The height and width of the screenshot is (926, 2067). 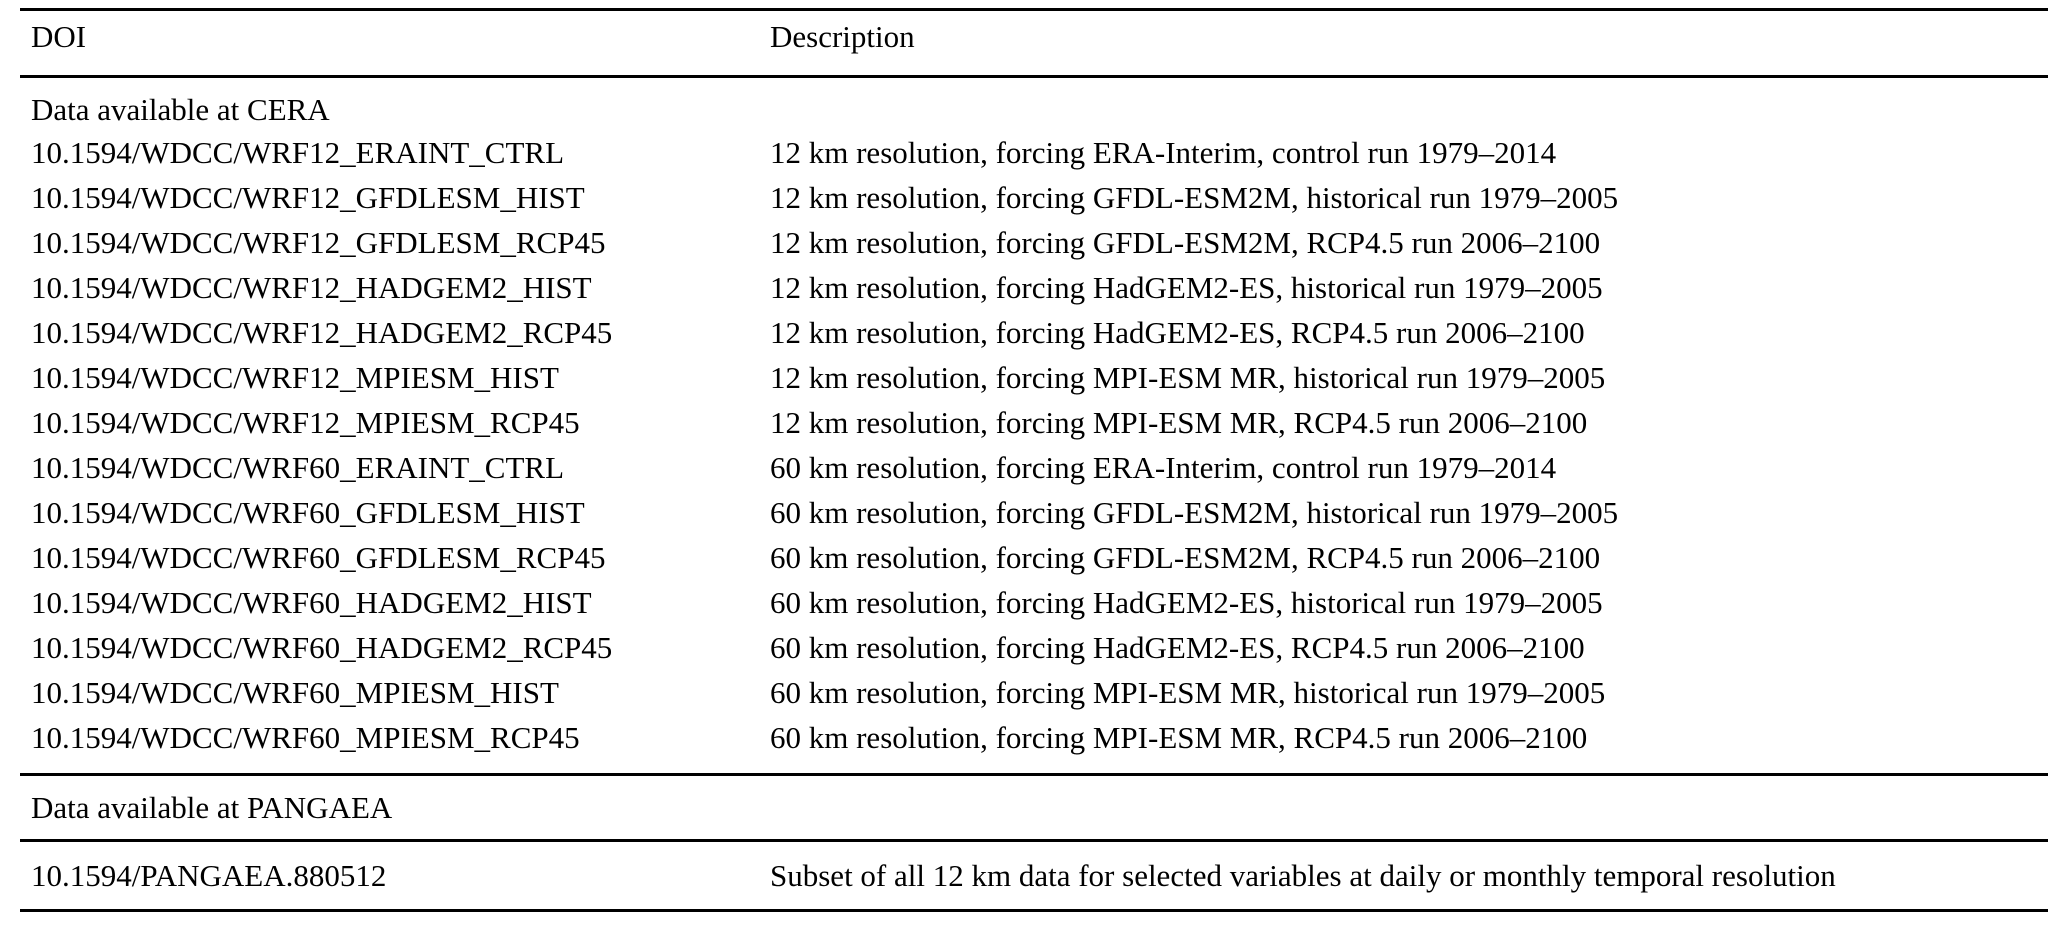 I want to click on doi-cell: 10.1594/WDCC/WRF60_GFDLESM_RCP45, so click(x=318, y=557).